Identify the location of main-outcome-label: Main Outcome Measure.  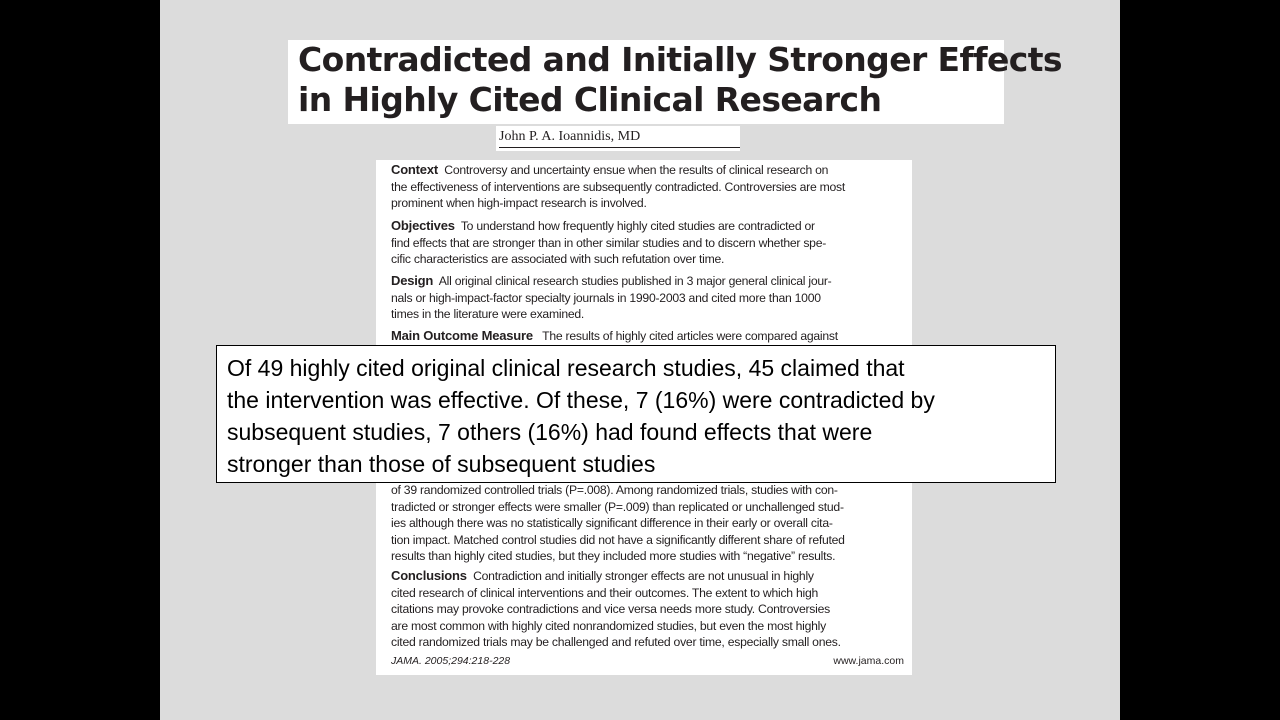
(462, 335).